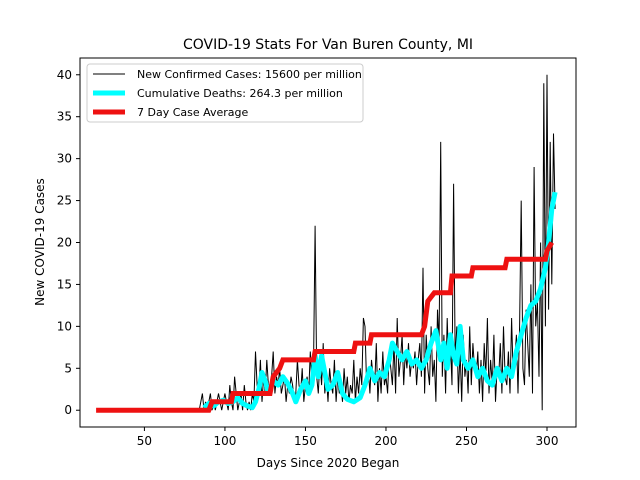 The width and height of the screenshot is (640, 480). I want to click on legend-label-deaths: Cumulative Deaths: 264.3 per million, so click(240, 93).